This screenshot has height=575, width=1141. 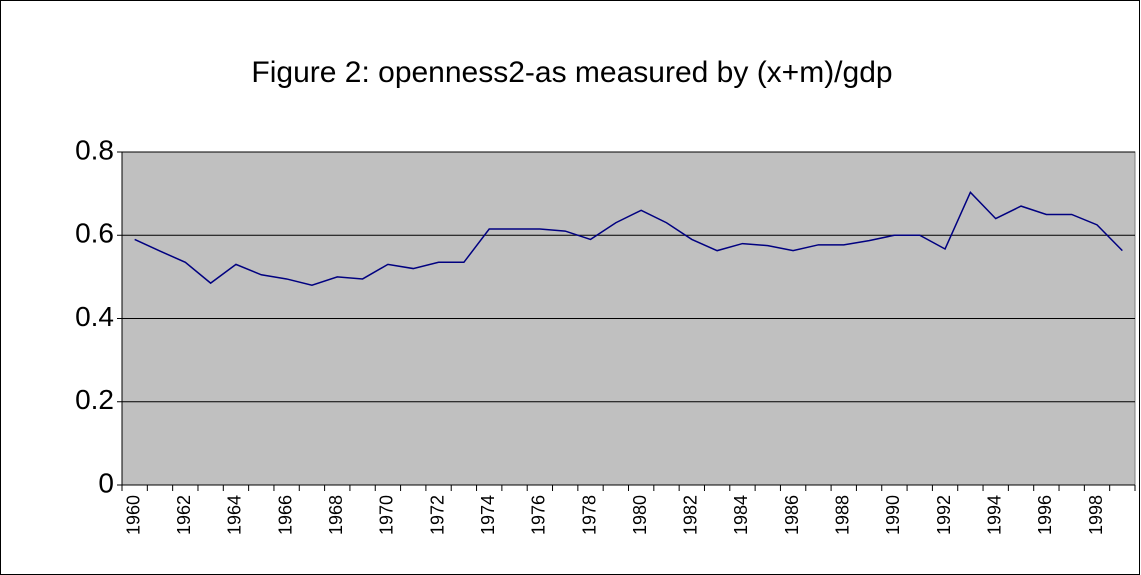 What do you see at coordinates (792, 515) in the screenshot?
I see `x-tick-label: 1986` at bounding box center [792, 515].